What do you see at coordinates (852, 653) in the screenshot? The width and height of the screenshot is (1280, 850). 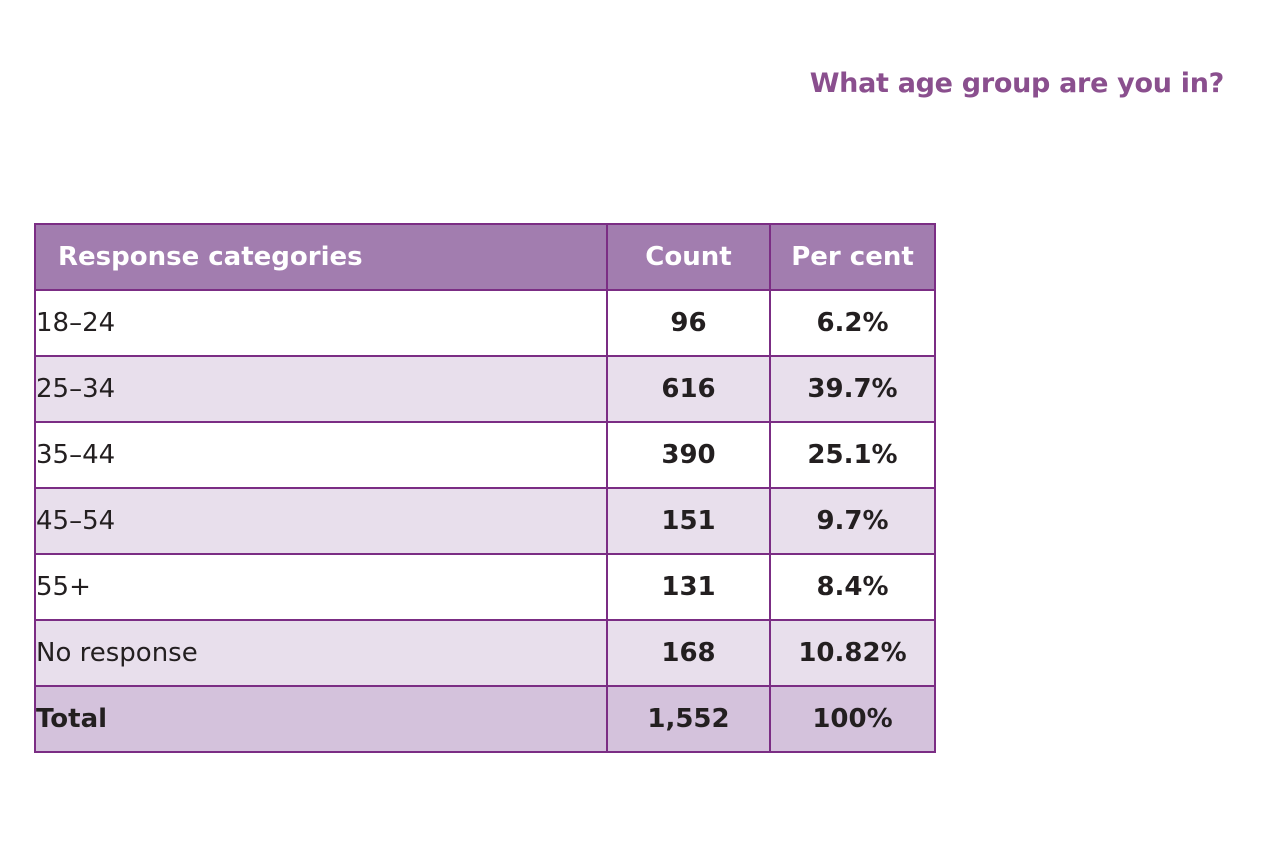 I see `row-percent: 10.82%` at bounding box center [852, 653].